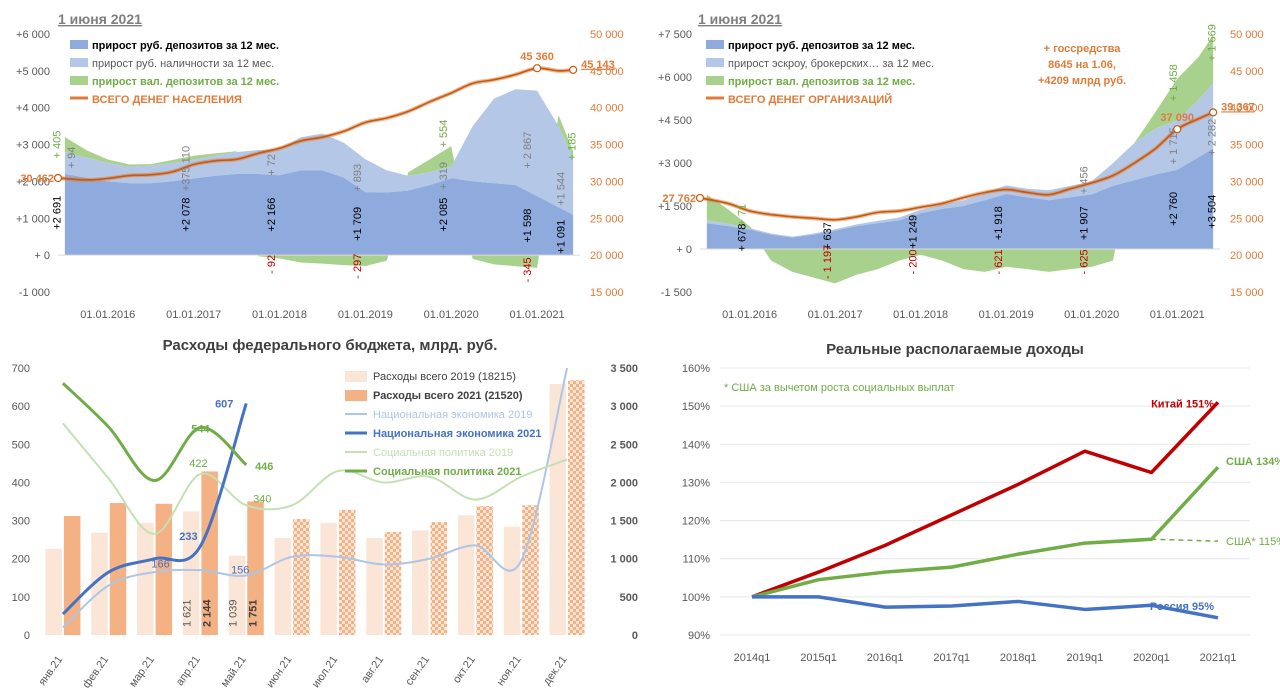  What do you see at coordinates (372, 669) in the screenshot?
I see `x-tick-label: авг.21` at bounding box center [372, 669].